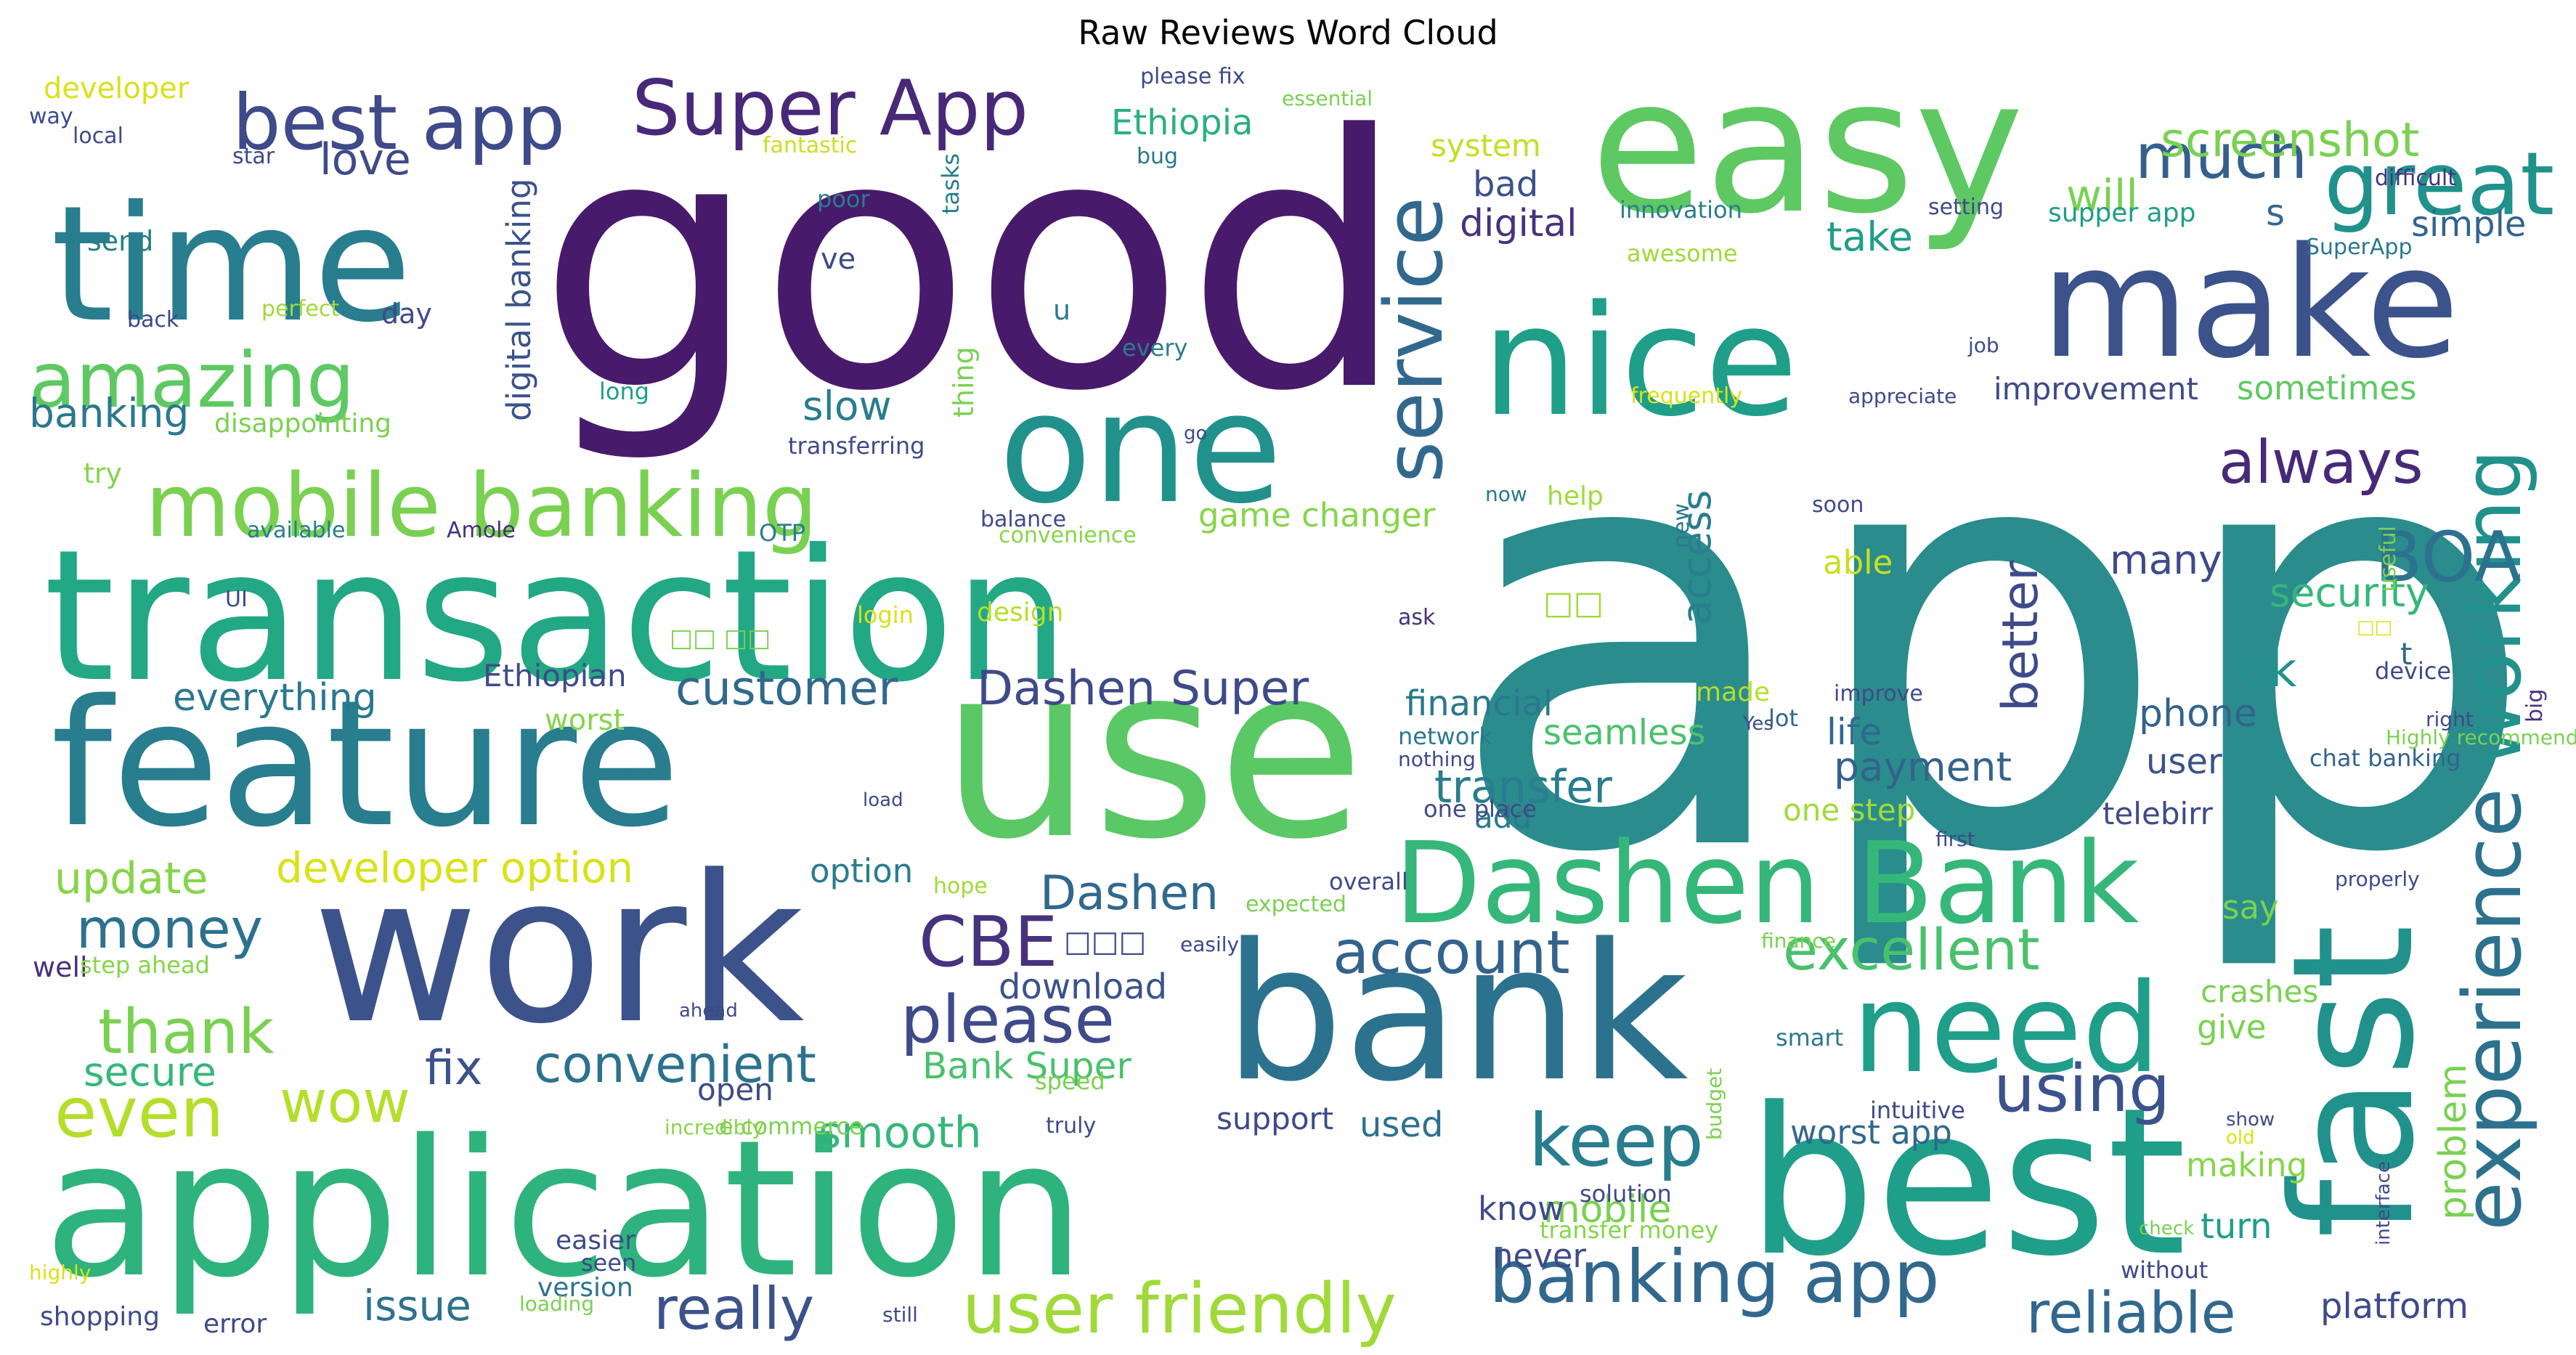 The height and width of the screenshot is (1355, 2576). I want to click on word-digital-banking-103: digital banking, so click(519, 300).